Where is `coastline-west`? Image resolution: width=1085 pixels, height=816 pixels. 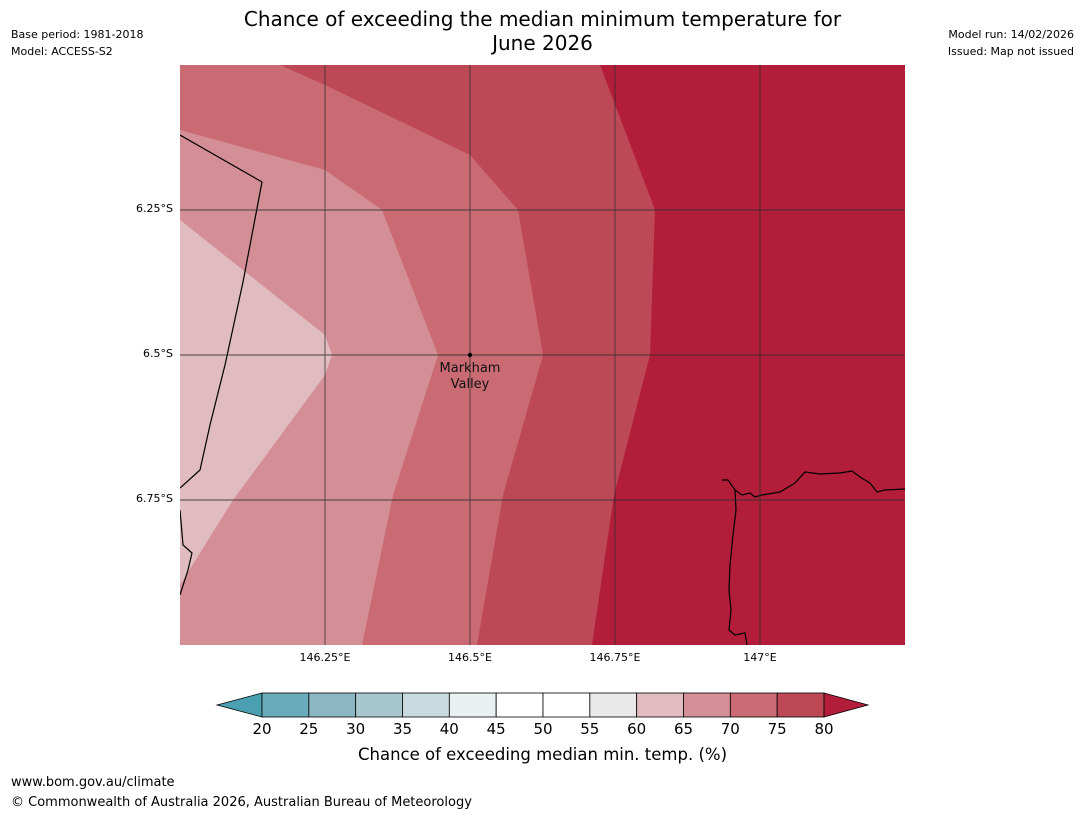 coastline-west is located at coordinates (186, 552).